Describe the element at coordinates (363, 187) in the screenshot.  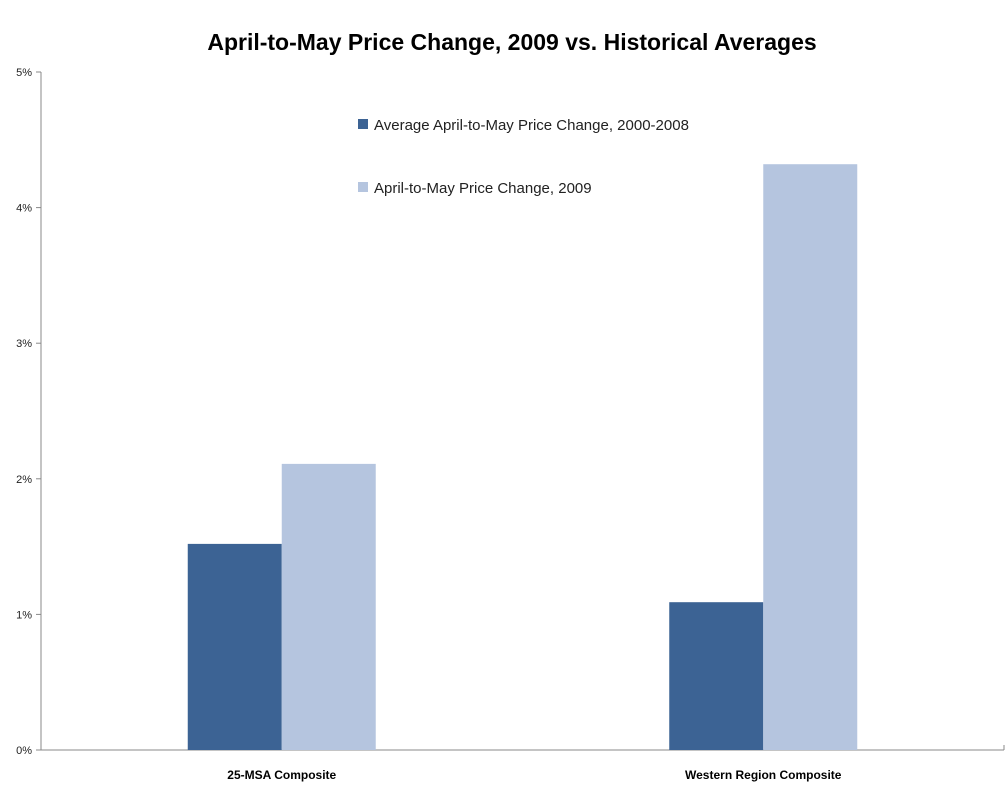
I see `legend-swatch-2009` at that location.